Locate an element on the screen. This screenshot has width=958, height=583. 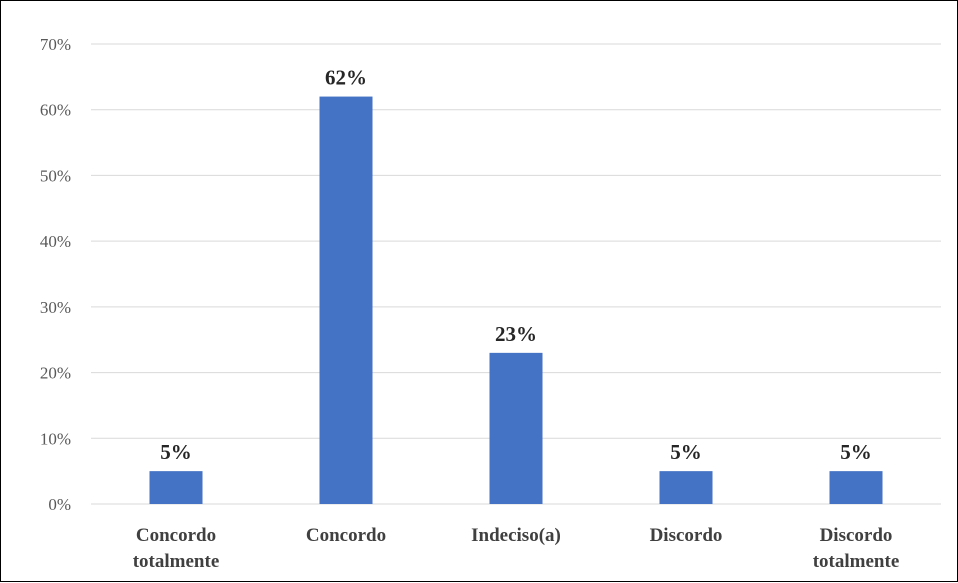
y-tick-label: 70% is located at coordinates (55, 44).